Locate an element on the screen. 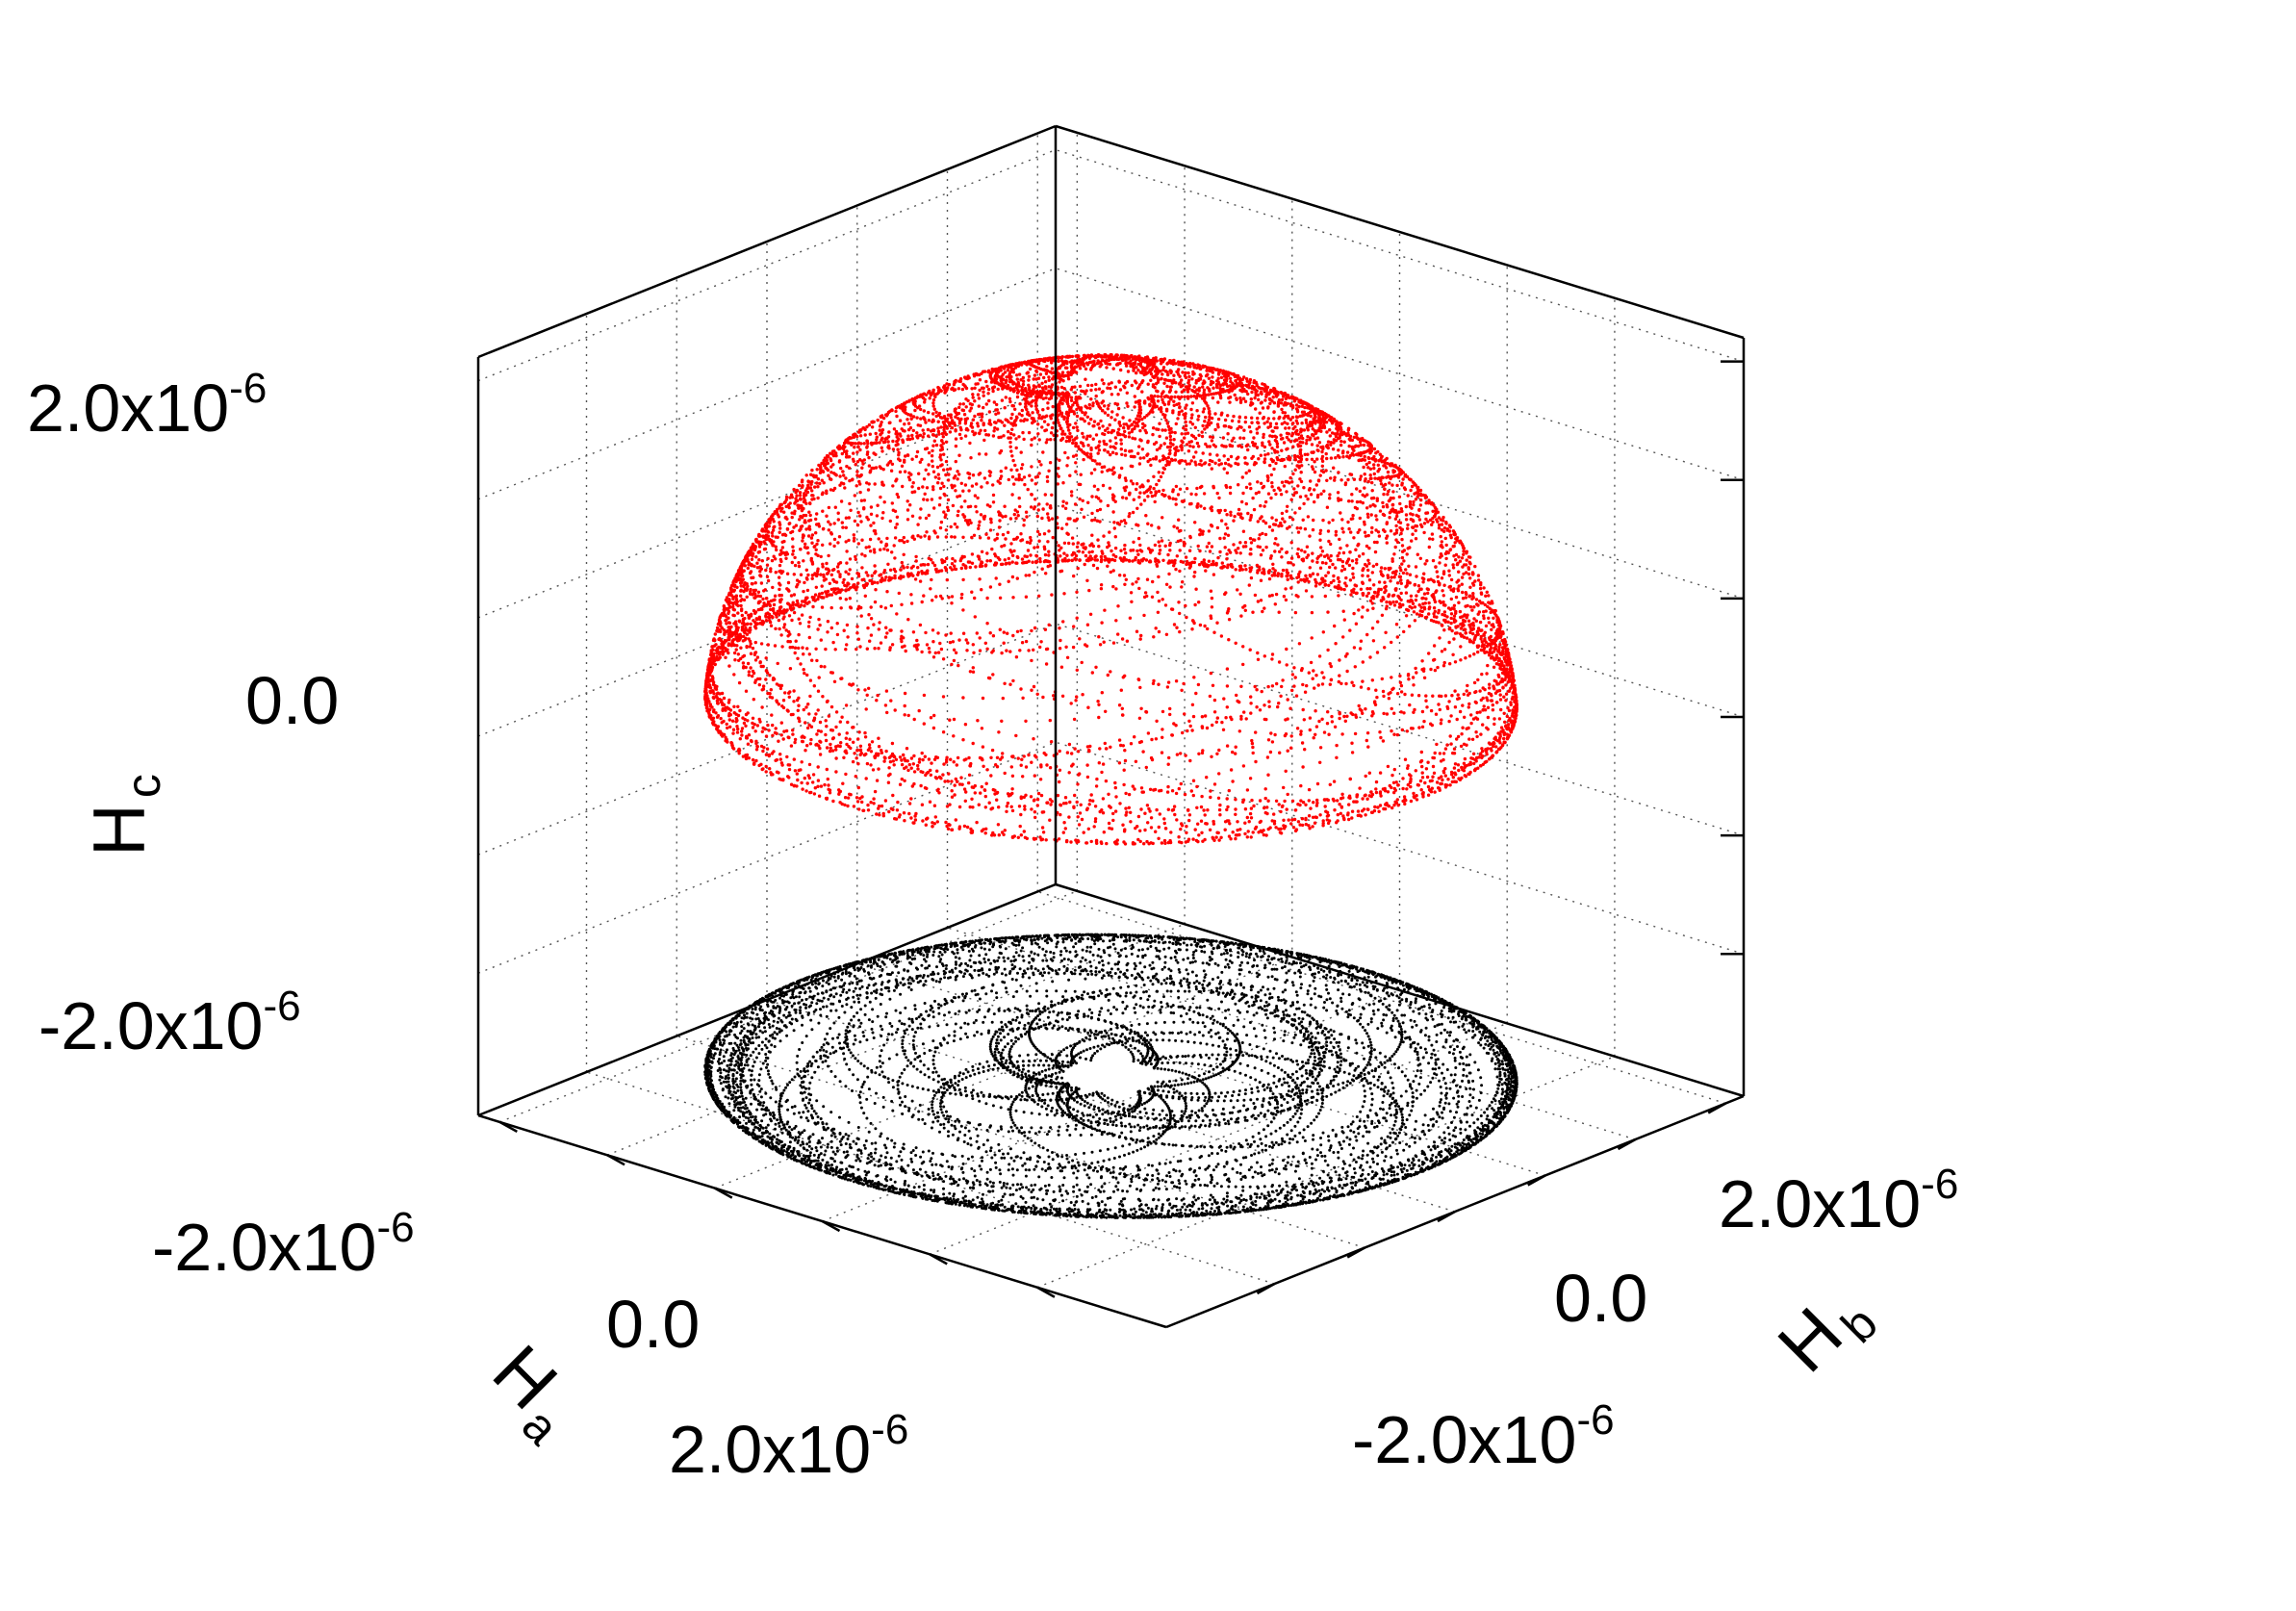 The height and width of the screenshot is (1611, 2296). grid-line is located at coordinates (1326, 1172).